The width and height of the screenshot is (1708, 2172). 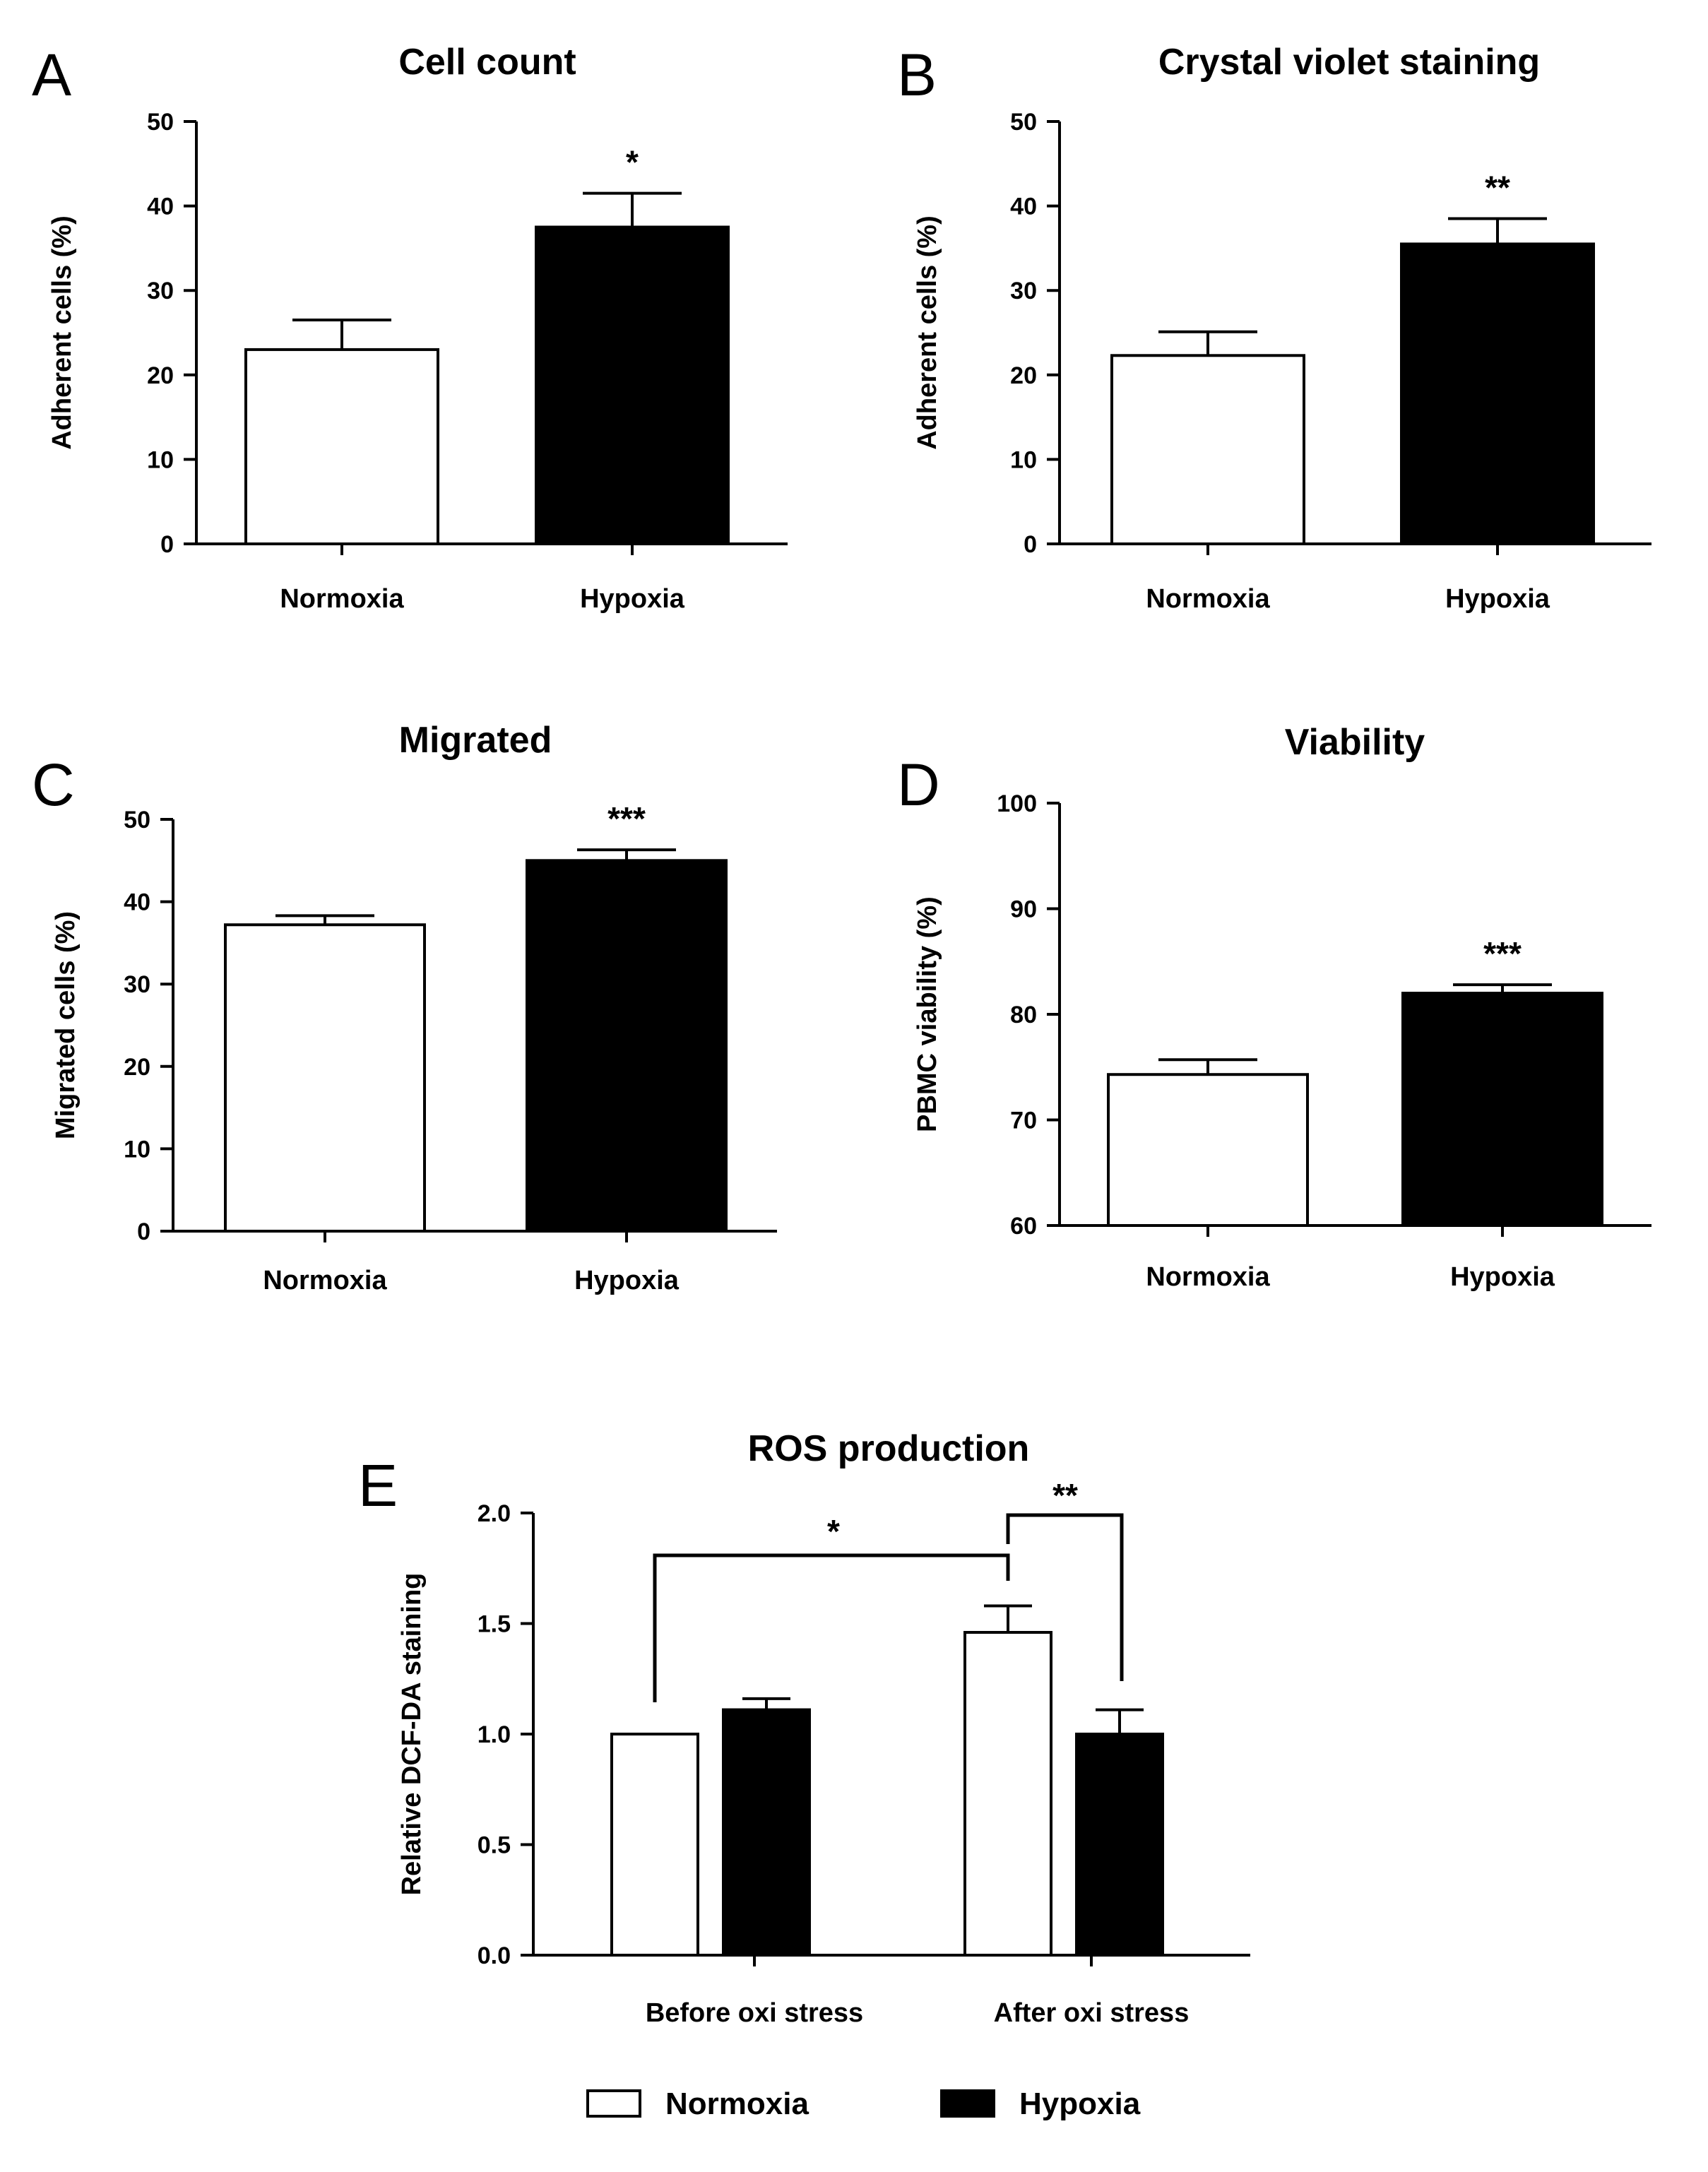 What do you see at coordinates (863, 2104) in the screenshot?
I see `legend: Normoxia Hypoxia` at bounding box center [863, 2104].